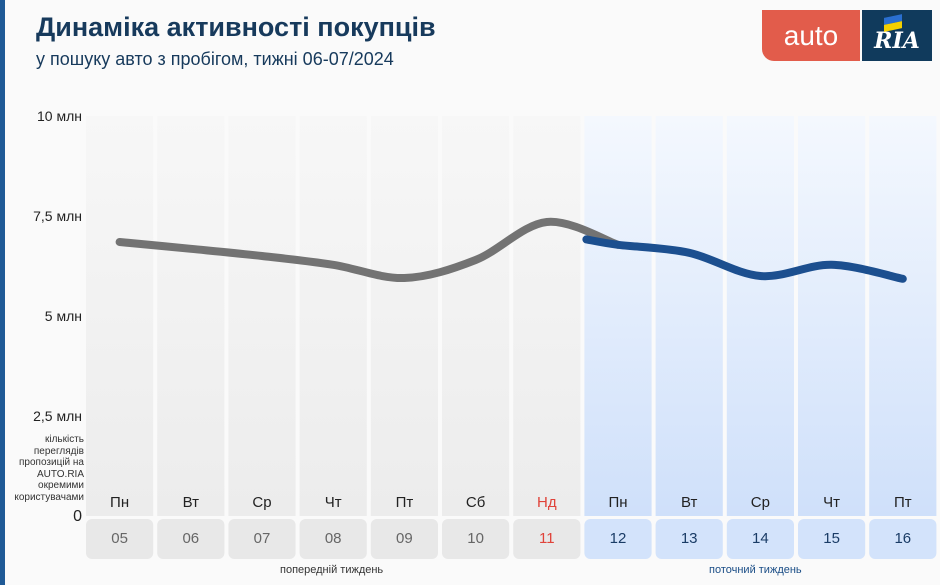  I want to click on date-label: 09, so click(404, 538).